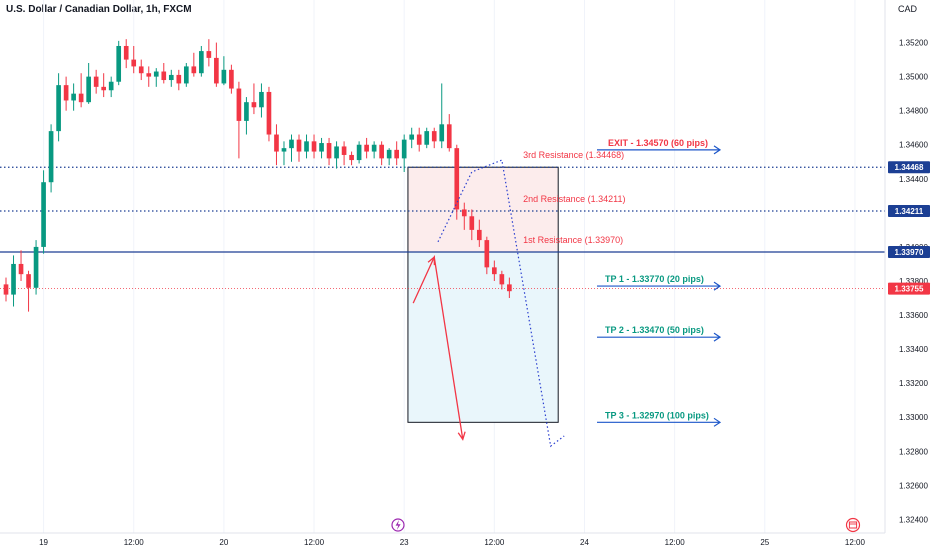 This screenshot has width=932, height=550. I want to click on price-axis-badge-text: 1.34468, so click(909, 167).